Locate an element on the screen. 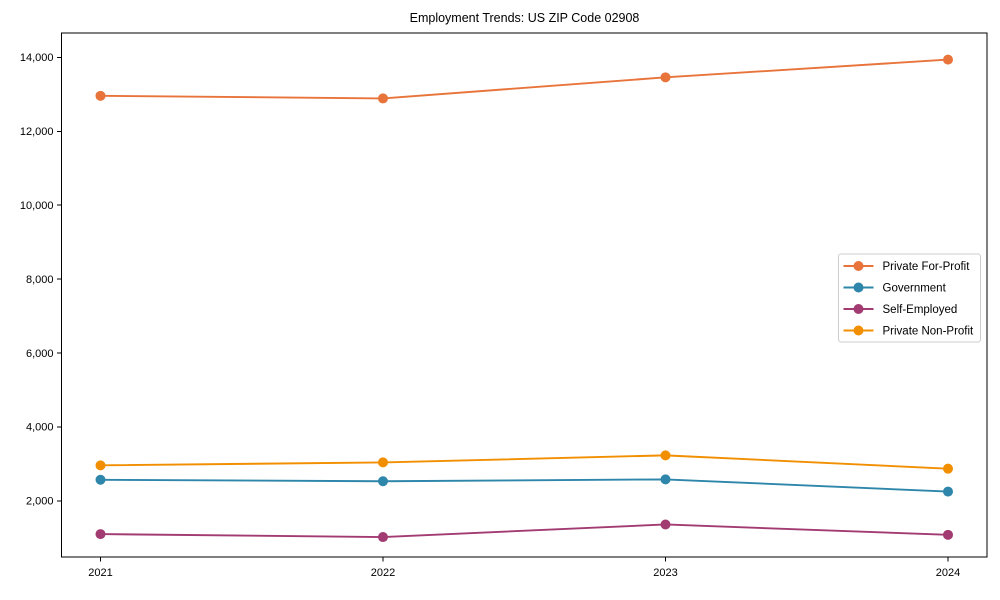  chart-title: Employment Trends: US ZIP Code 02908 is located at coordinates (524, 18).